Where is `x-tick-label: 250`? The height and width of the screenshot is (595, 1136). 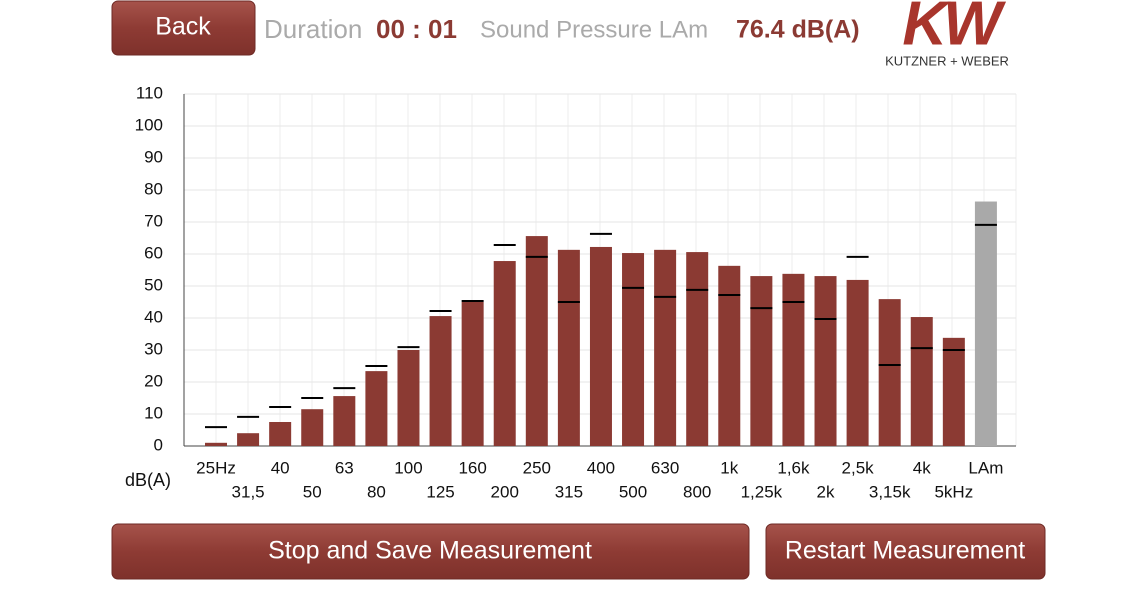
x-tick-label: 250 is located at coordinates (537, 467).